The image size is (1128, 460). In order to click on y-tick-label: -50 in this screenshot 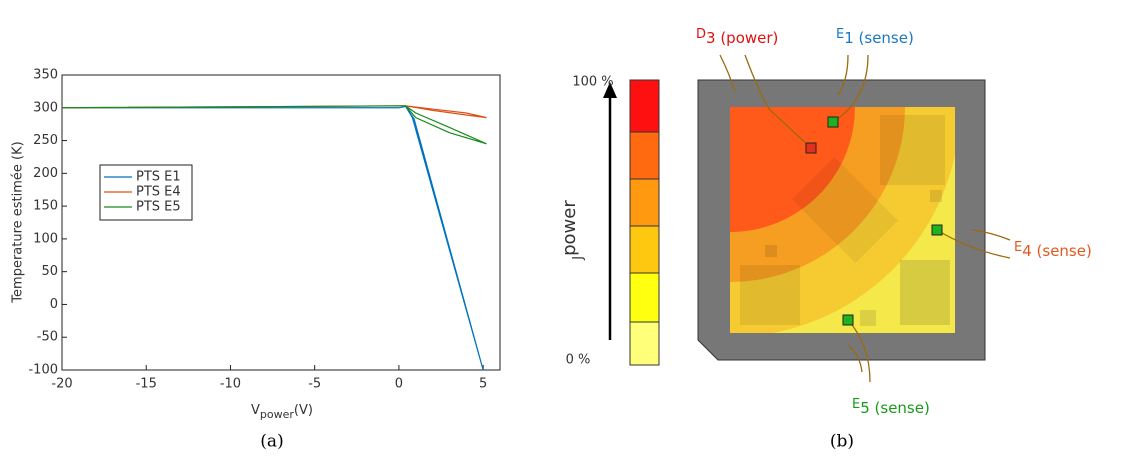, I will do `click(47, 337)`.